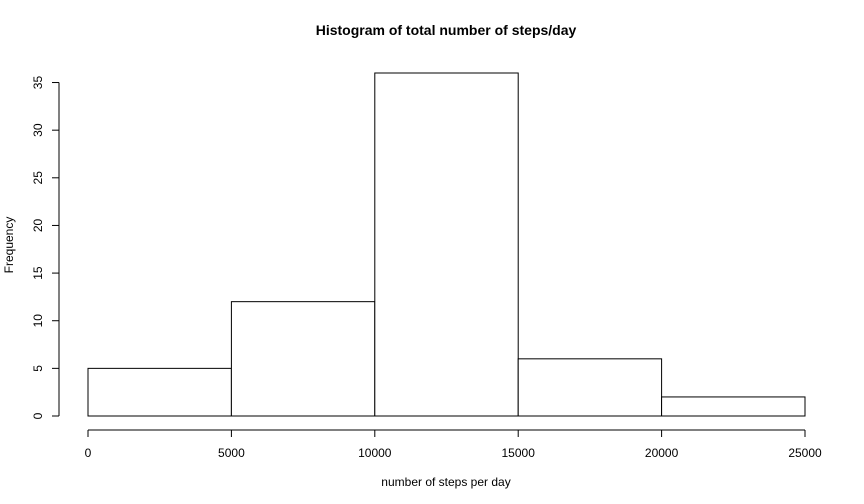  Describe the element at coordinates (805, 453) in the screenshot. I see `x-tick-label: 25000` at that location.